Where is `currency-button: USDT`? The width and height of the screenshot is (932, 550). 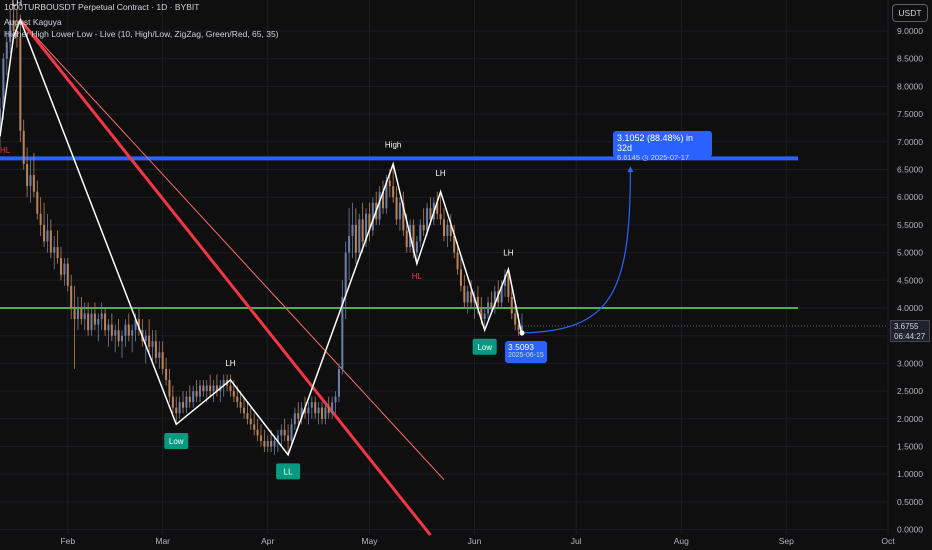
currency-button: USDT is located at coordinates (910, 13).